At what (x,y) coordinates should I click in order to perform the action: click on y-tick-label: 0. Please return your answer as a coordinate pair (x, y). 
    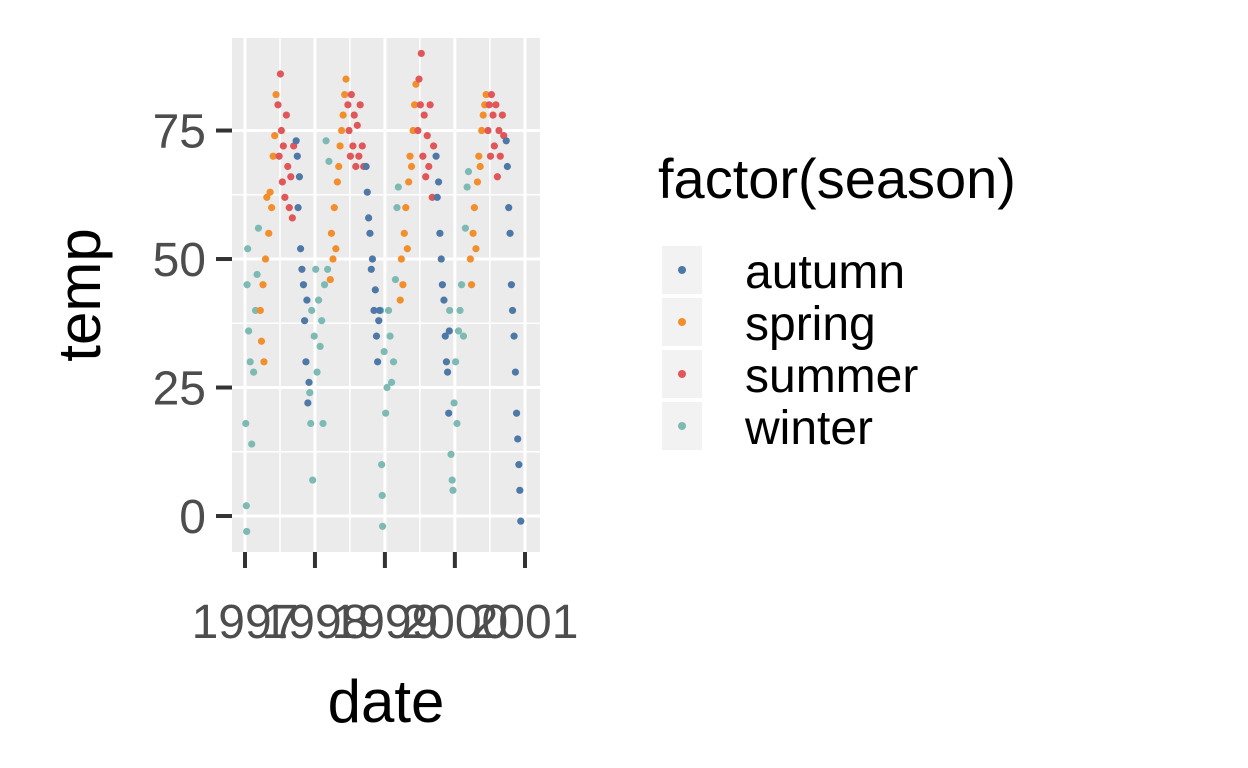
    Looking at the image, I should click on (192, 517).